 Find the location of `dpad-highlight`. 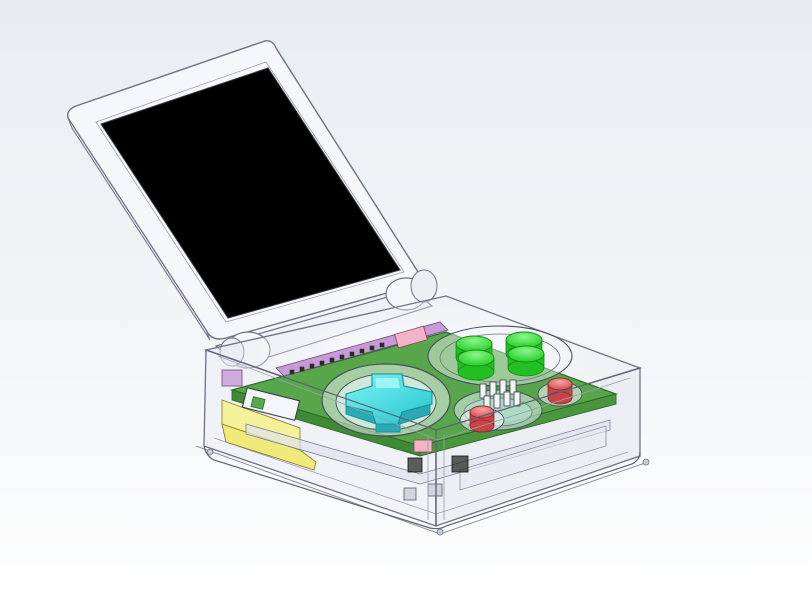

dpad-highlight is located at coordinates (388, 383).